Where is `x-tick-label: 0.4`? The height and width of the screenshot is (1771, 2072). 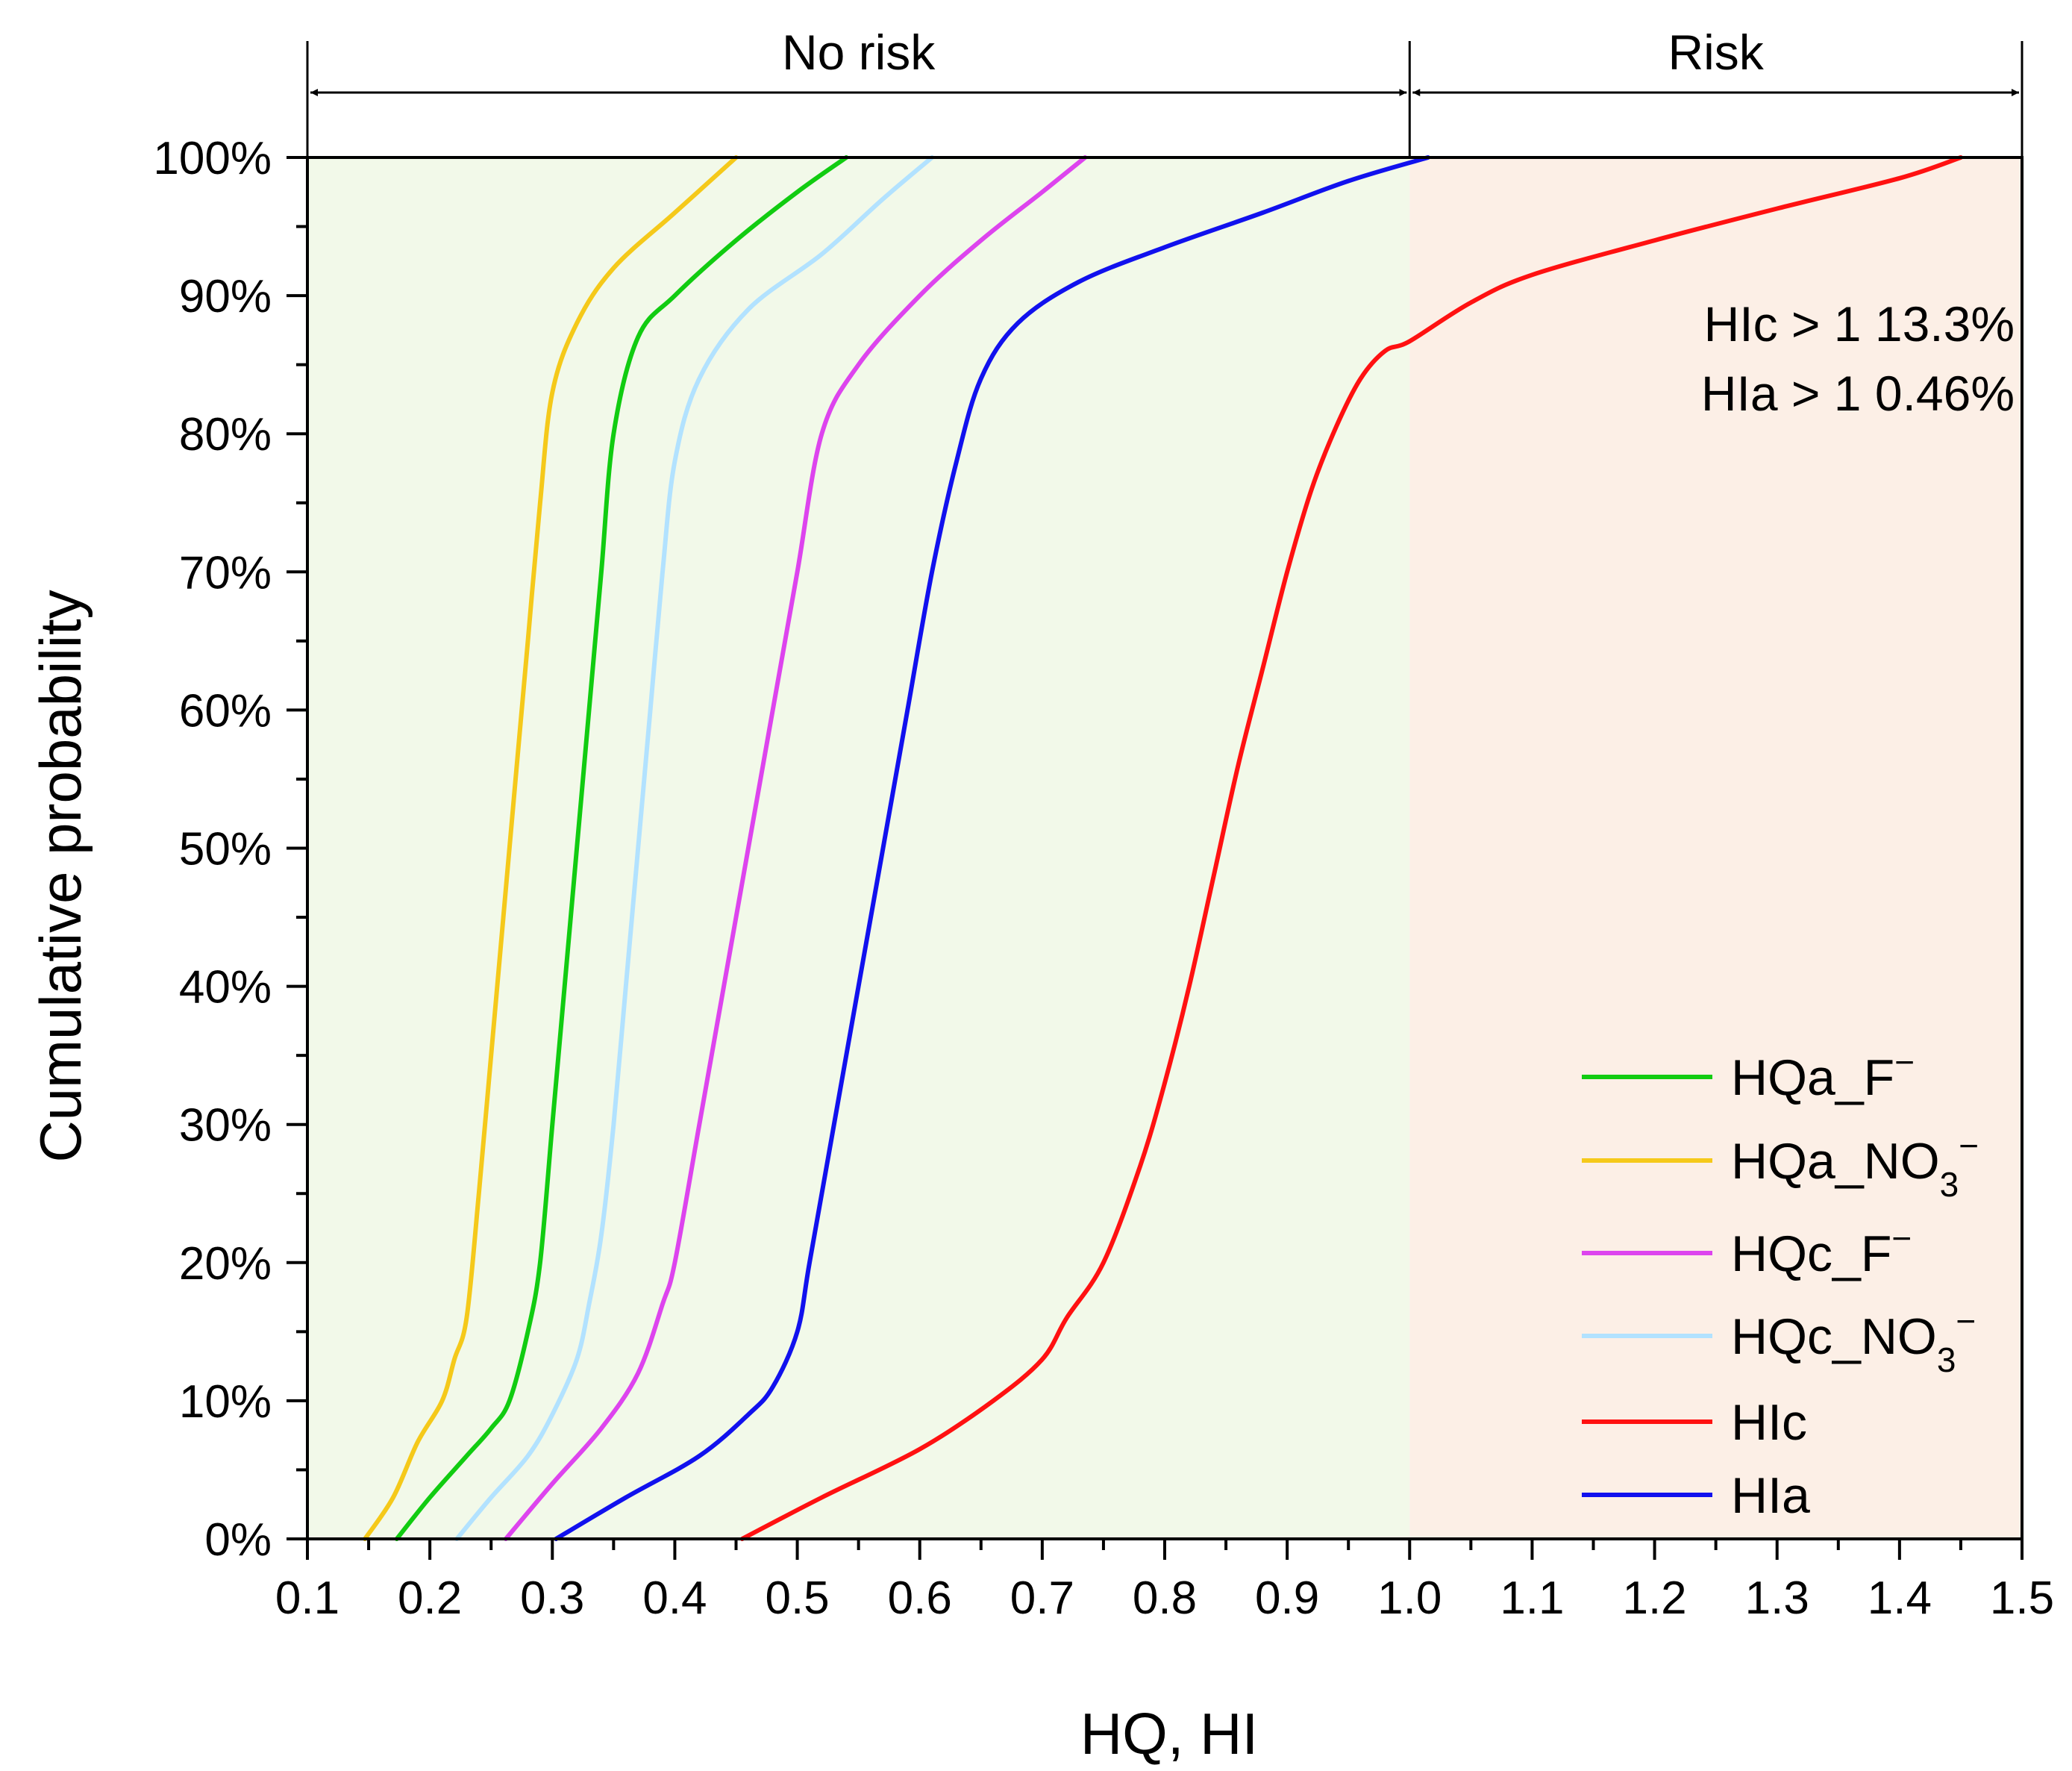
x-tick-label: 0.4 is located at coordinates (674, 1598).